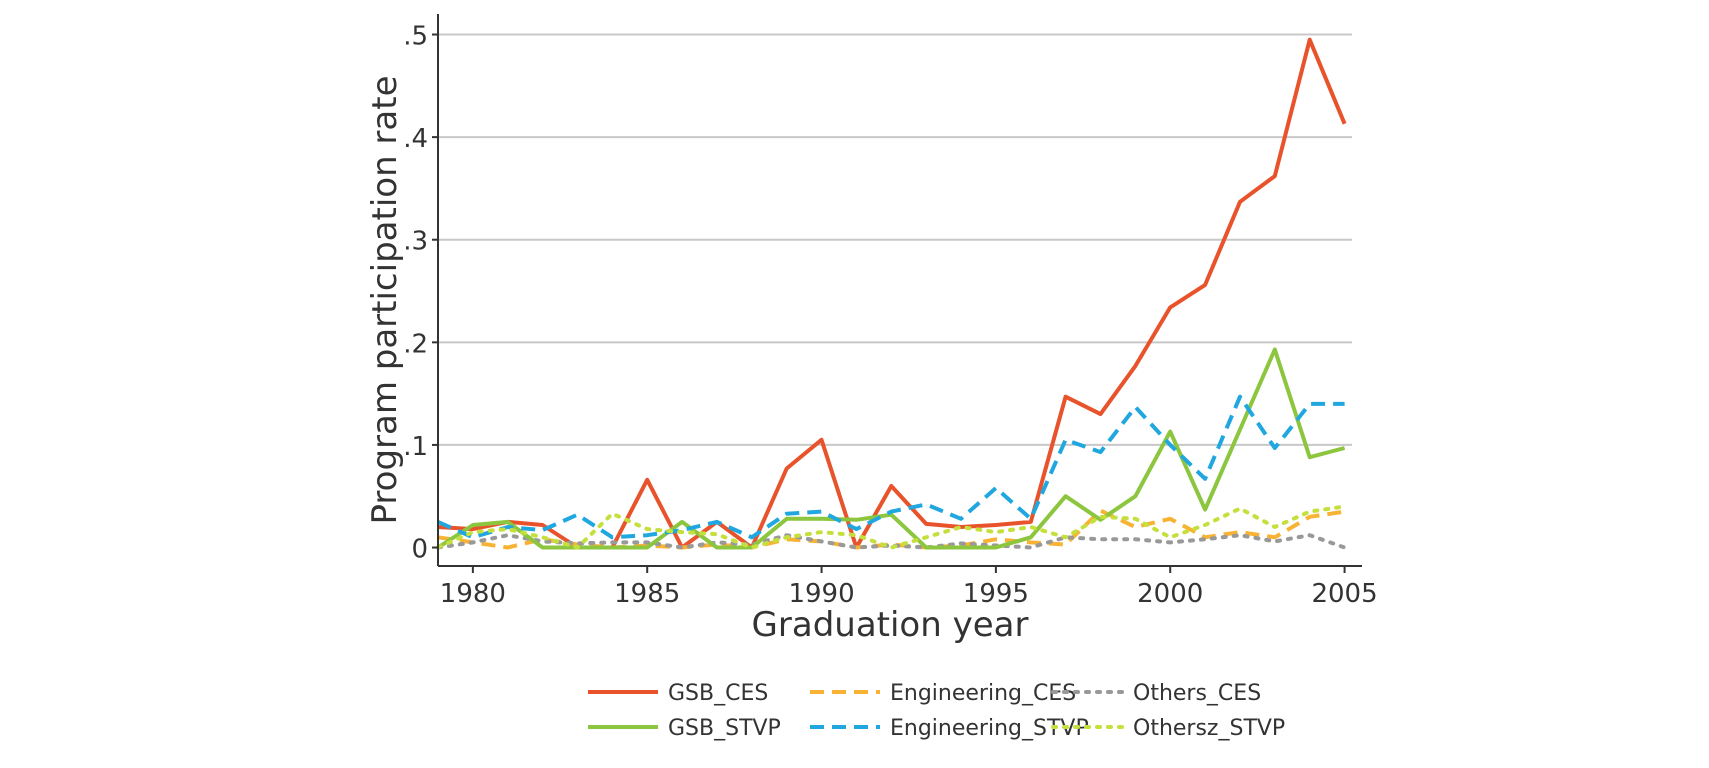 The image size is (1709, 768). I want to click on legend-item: Engineering_STVP, so click(949, 728).